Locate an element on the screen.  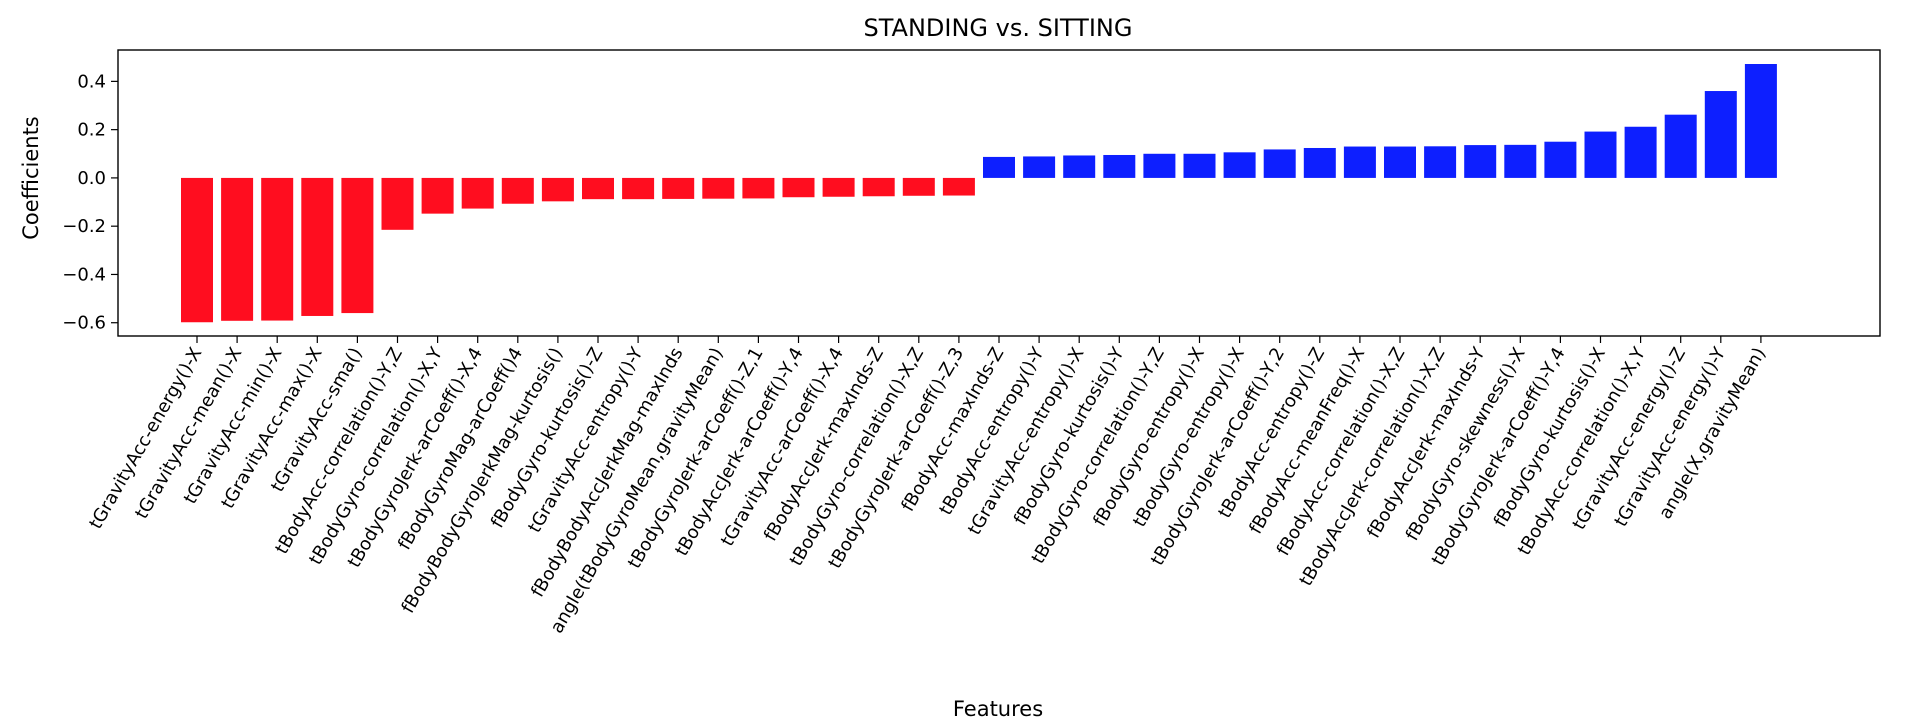
y-axis-label: Coefficients is located at coordinates (31, 178).